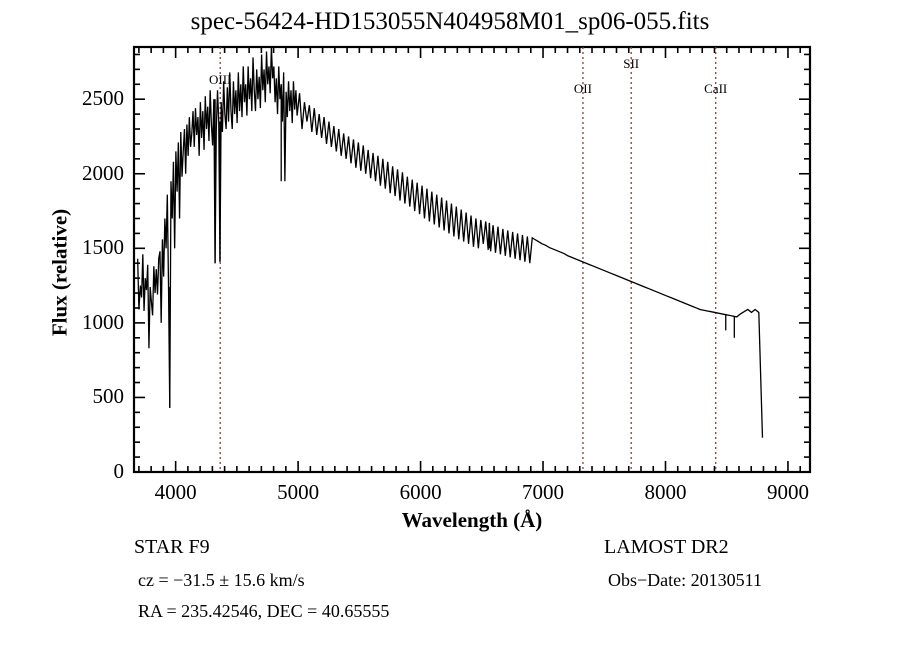  What do you see at coordinates (175, 492) in the screenshot?
I see `x-tick-label: 4000` at bounding box center [175, 492].